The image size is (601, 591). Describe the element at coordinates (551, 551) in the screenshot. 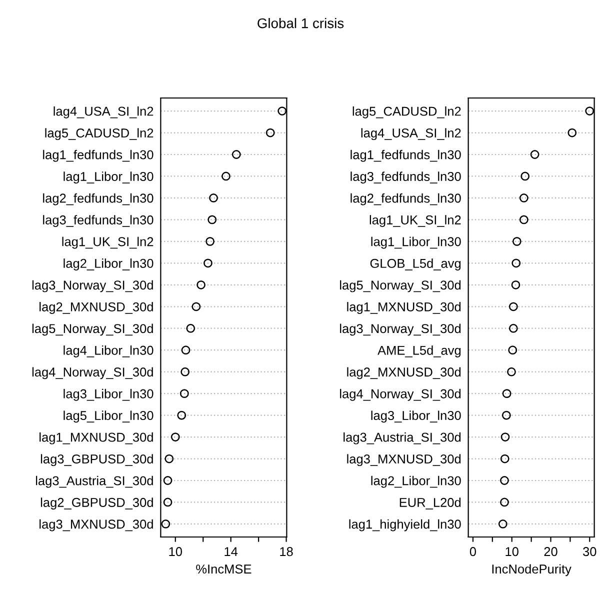

I see `x-tick-label: 20` at that location.